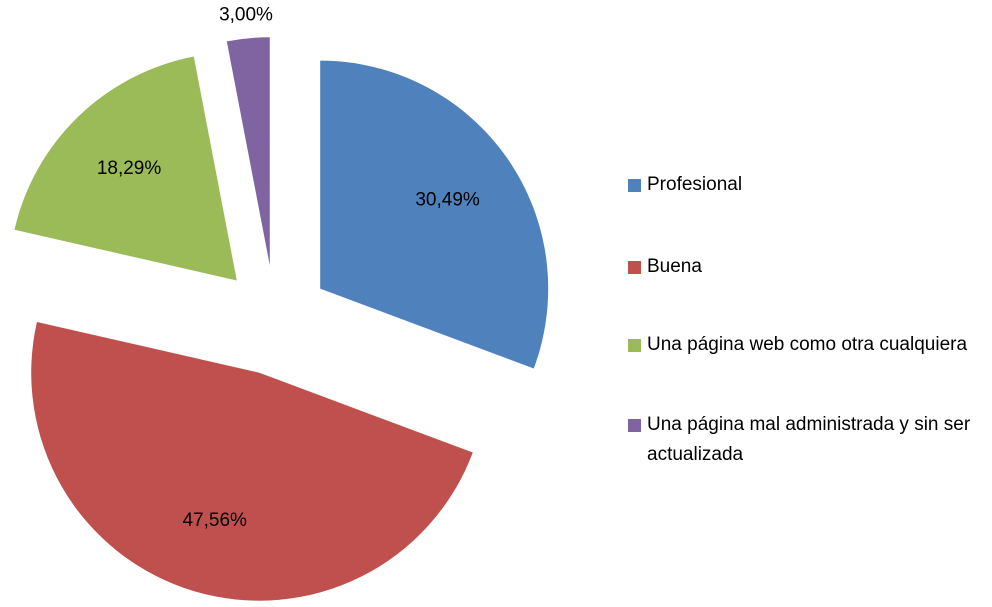  What do you see at coordinates (129, 168) in the screenshot?
I see `data-label: 18,29%` at bounding box center [129, 168].